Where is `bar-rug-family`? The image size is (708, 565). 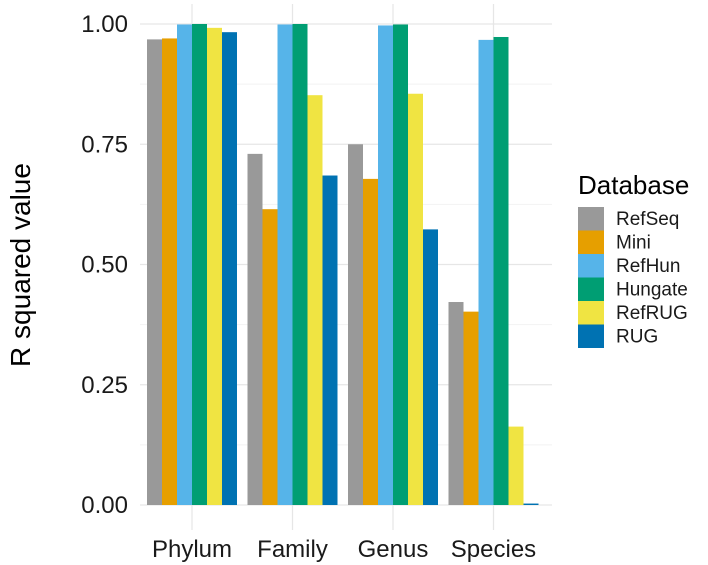 bar-rug-family is located at coordinates (330, 340).